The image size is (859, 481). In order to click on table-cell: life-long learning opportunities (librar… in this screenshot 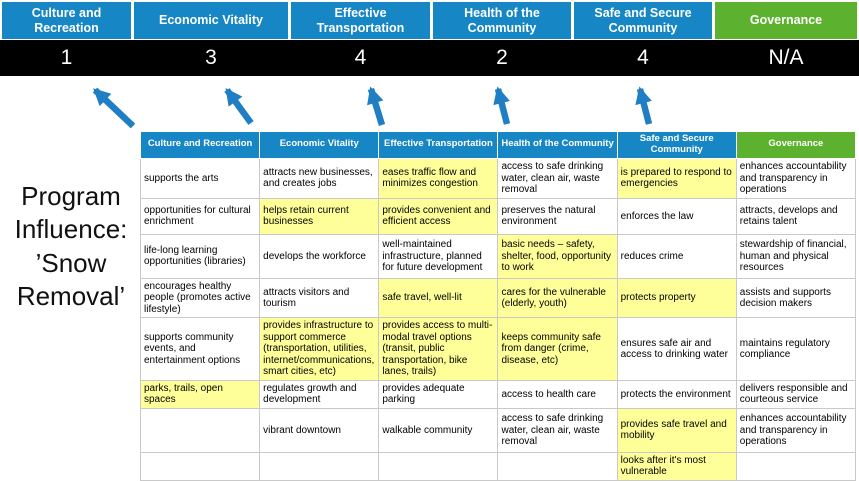, I will do `click(200, 256)`.